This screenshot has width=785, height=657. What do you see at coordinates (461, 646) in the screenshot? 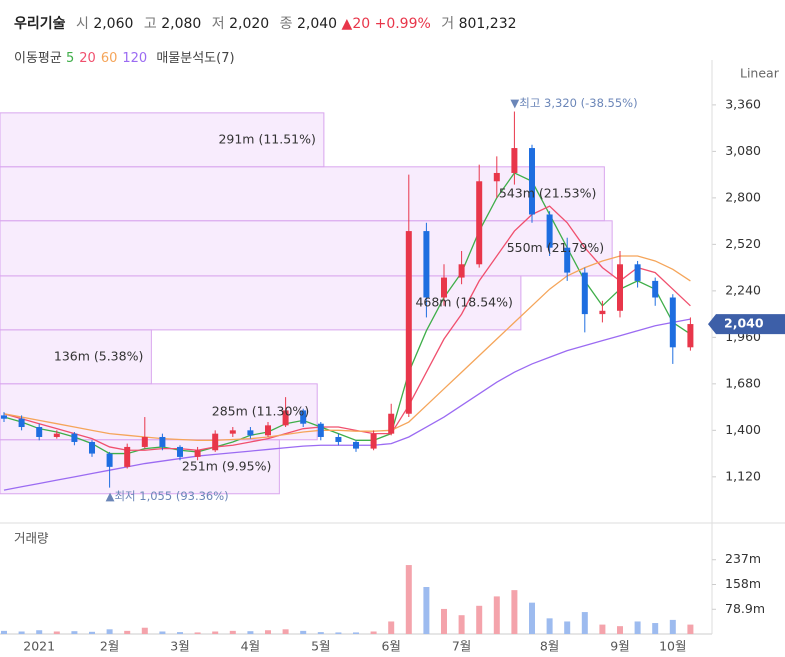
I see `x-tick-label: 7월` at bounding box center [461, 646].